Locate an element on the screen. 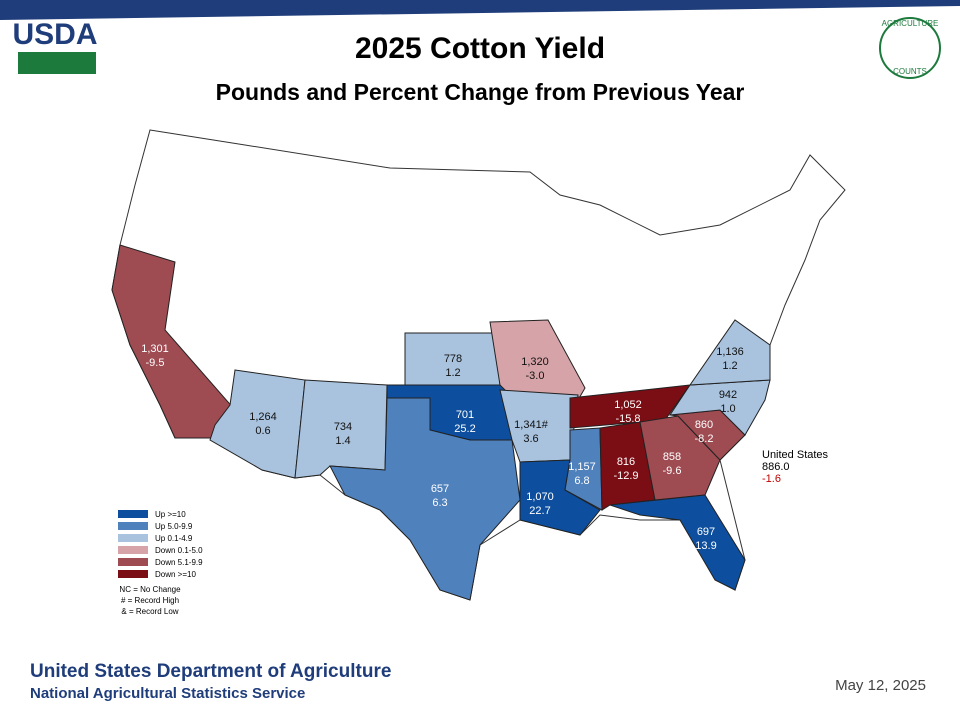 Image resolution: width=960 pixels, height=720 pixels. state-yield: 1,052 is located at coordinates (628, 405).